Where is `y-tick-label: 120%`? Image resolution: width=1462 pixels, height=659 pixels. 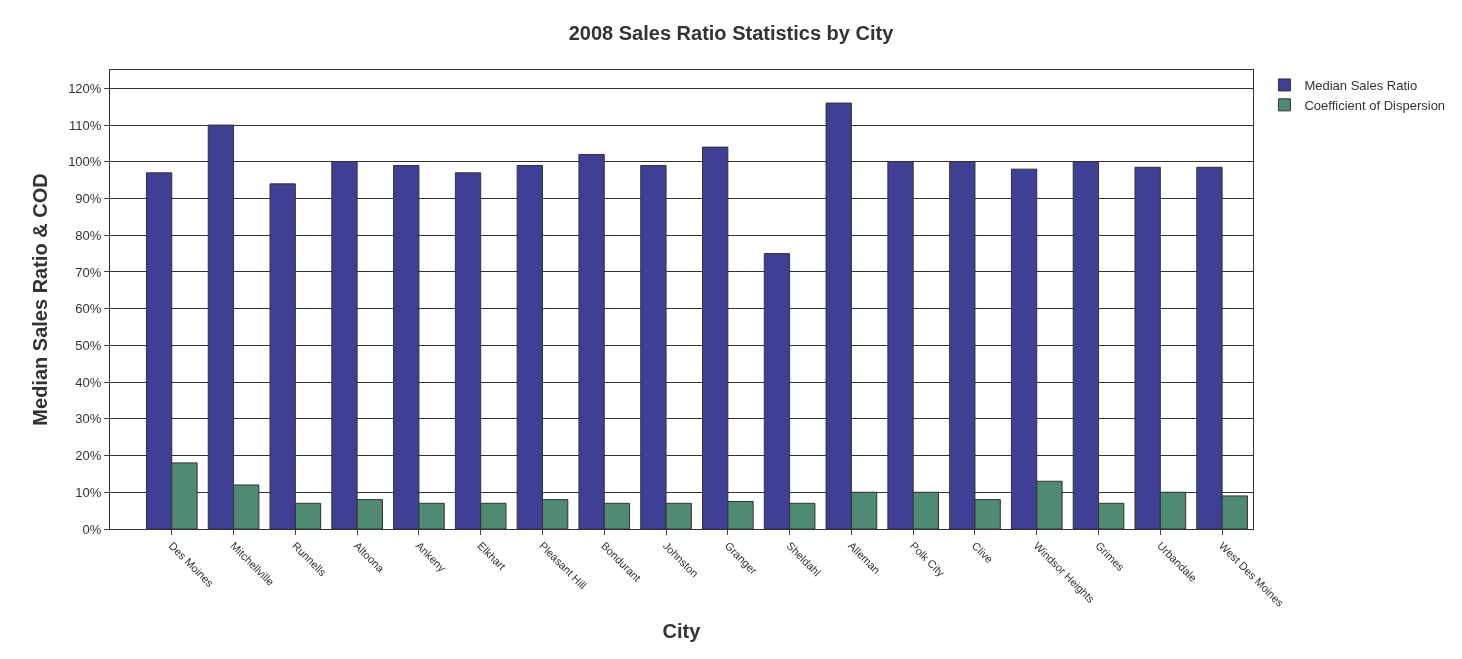 y-tick-label: 120% is located at coordinates (85, 88).